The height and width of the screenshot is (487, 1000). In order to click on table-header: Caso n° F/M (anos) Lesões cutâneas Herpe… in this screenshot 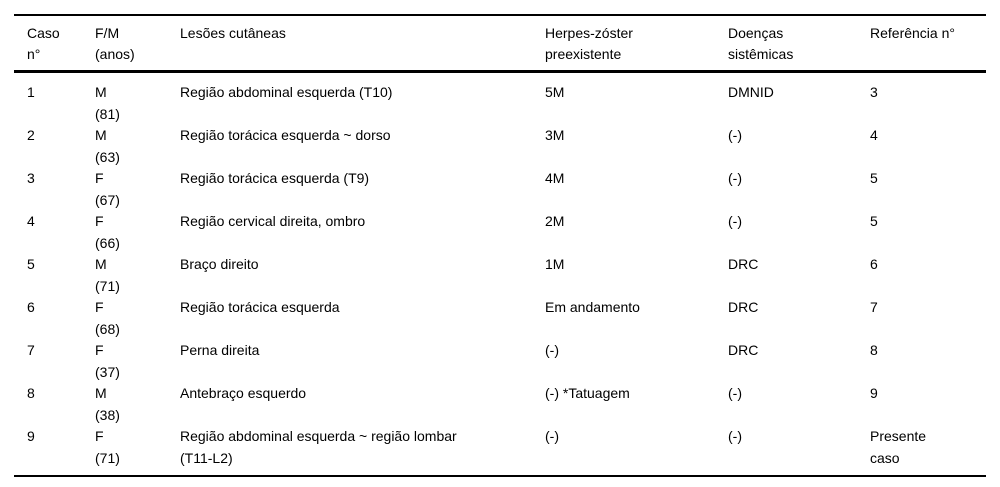, I will do `click(500, 44)`.